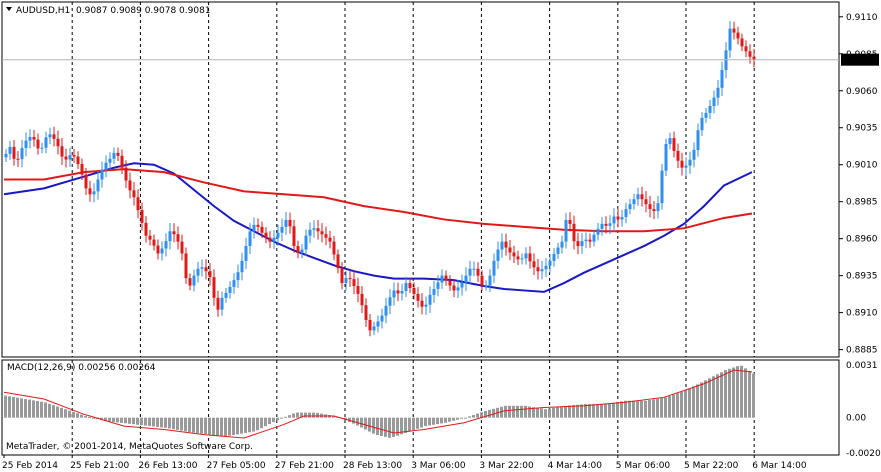  What do you see at coordinates (779, 466) in the screenshot?
I see `time-label: 6 Mar 14:00` at bounding box center [779, 466].